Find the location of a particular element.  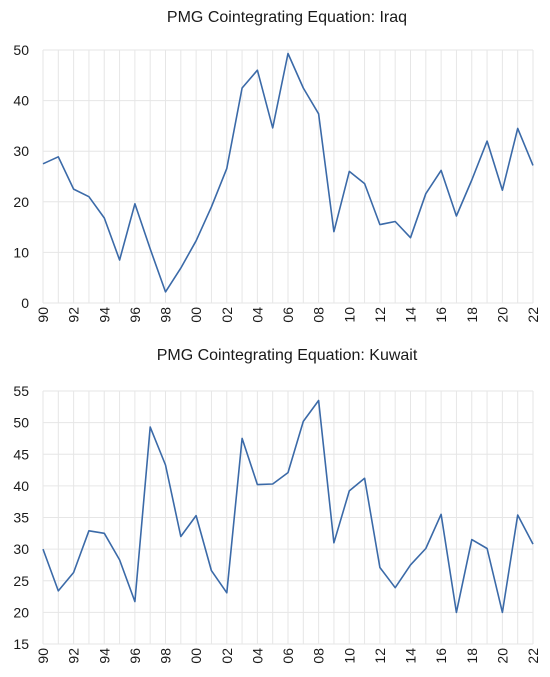

chart-title: PMG Cointegrating Equation: Kuwait is located at coordinates (287, 355).